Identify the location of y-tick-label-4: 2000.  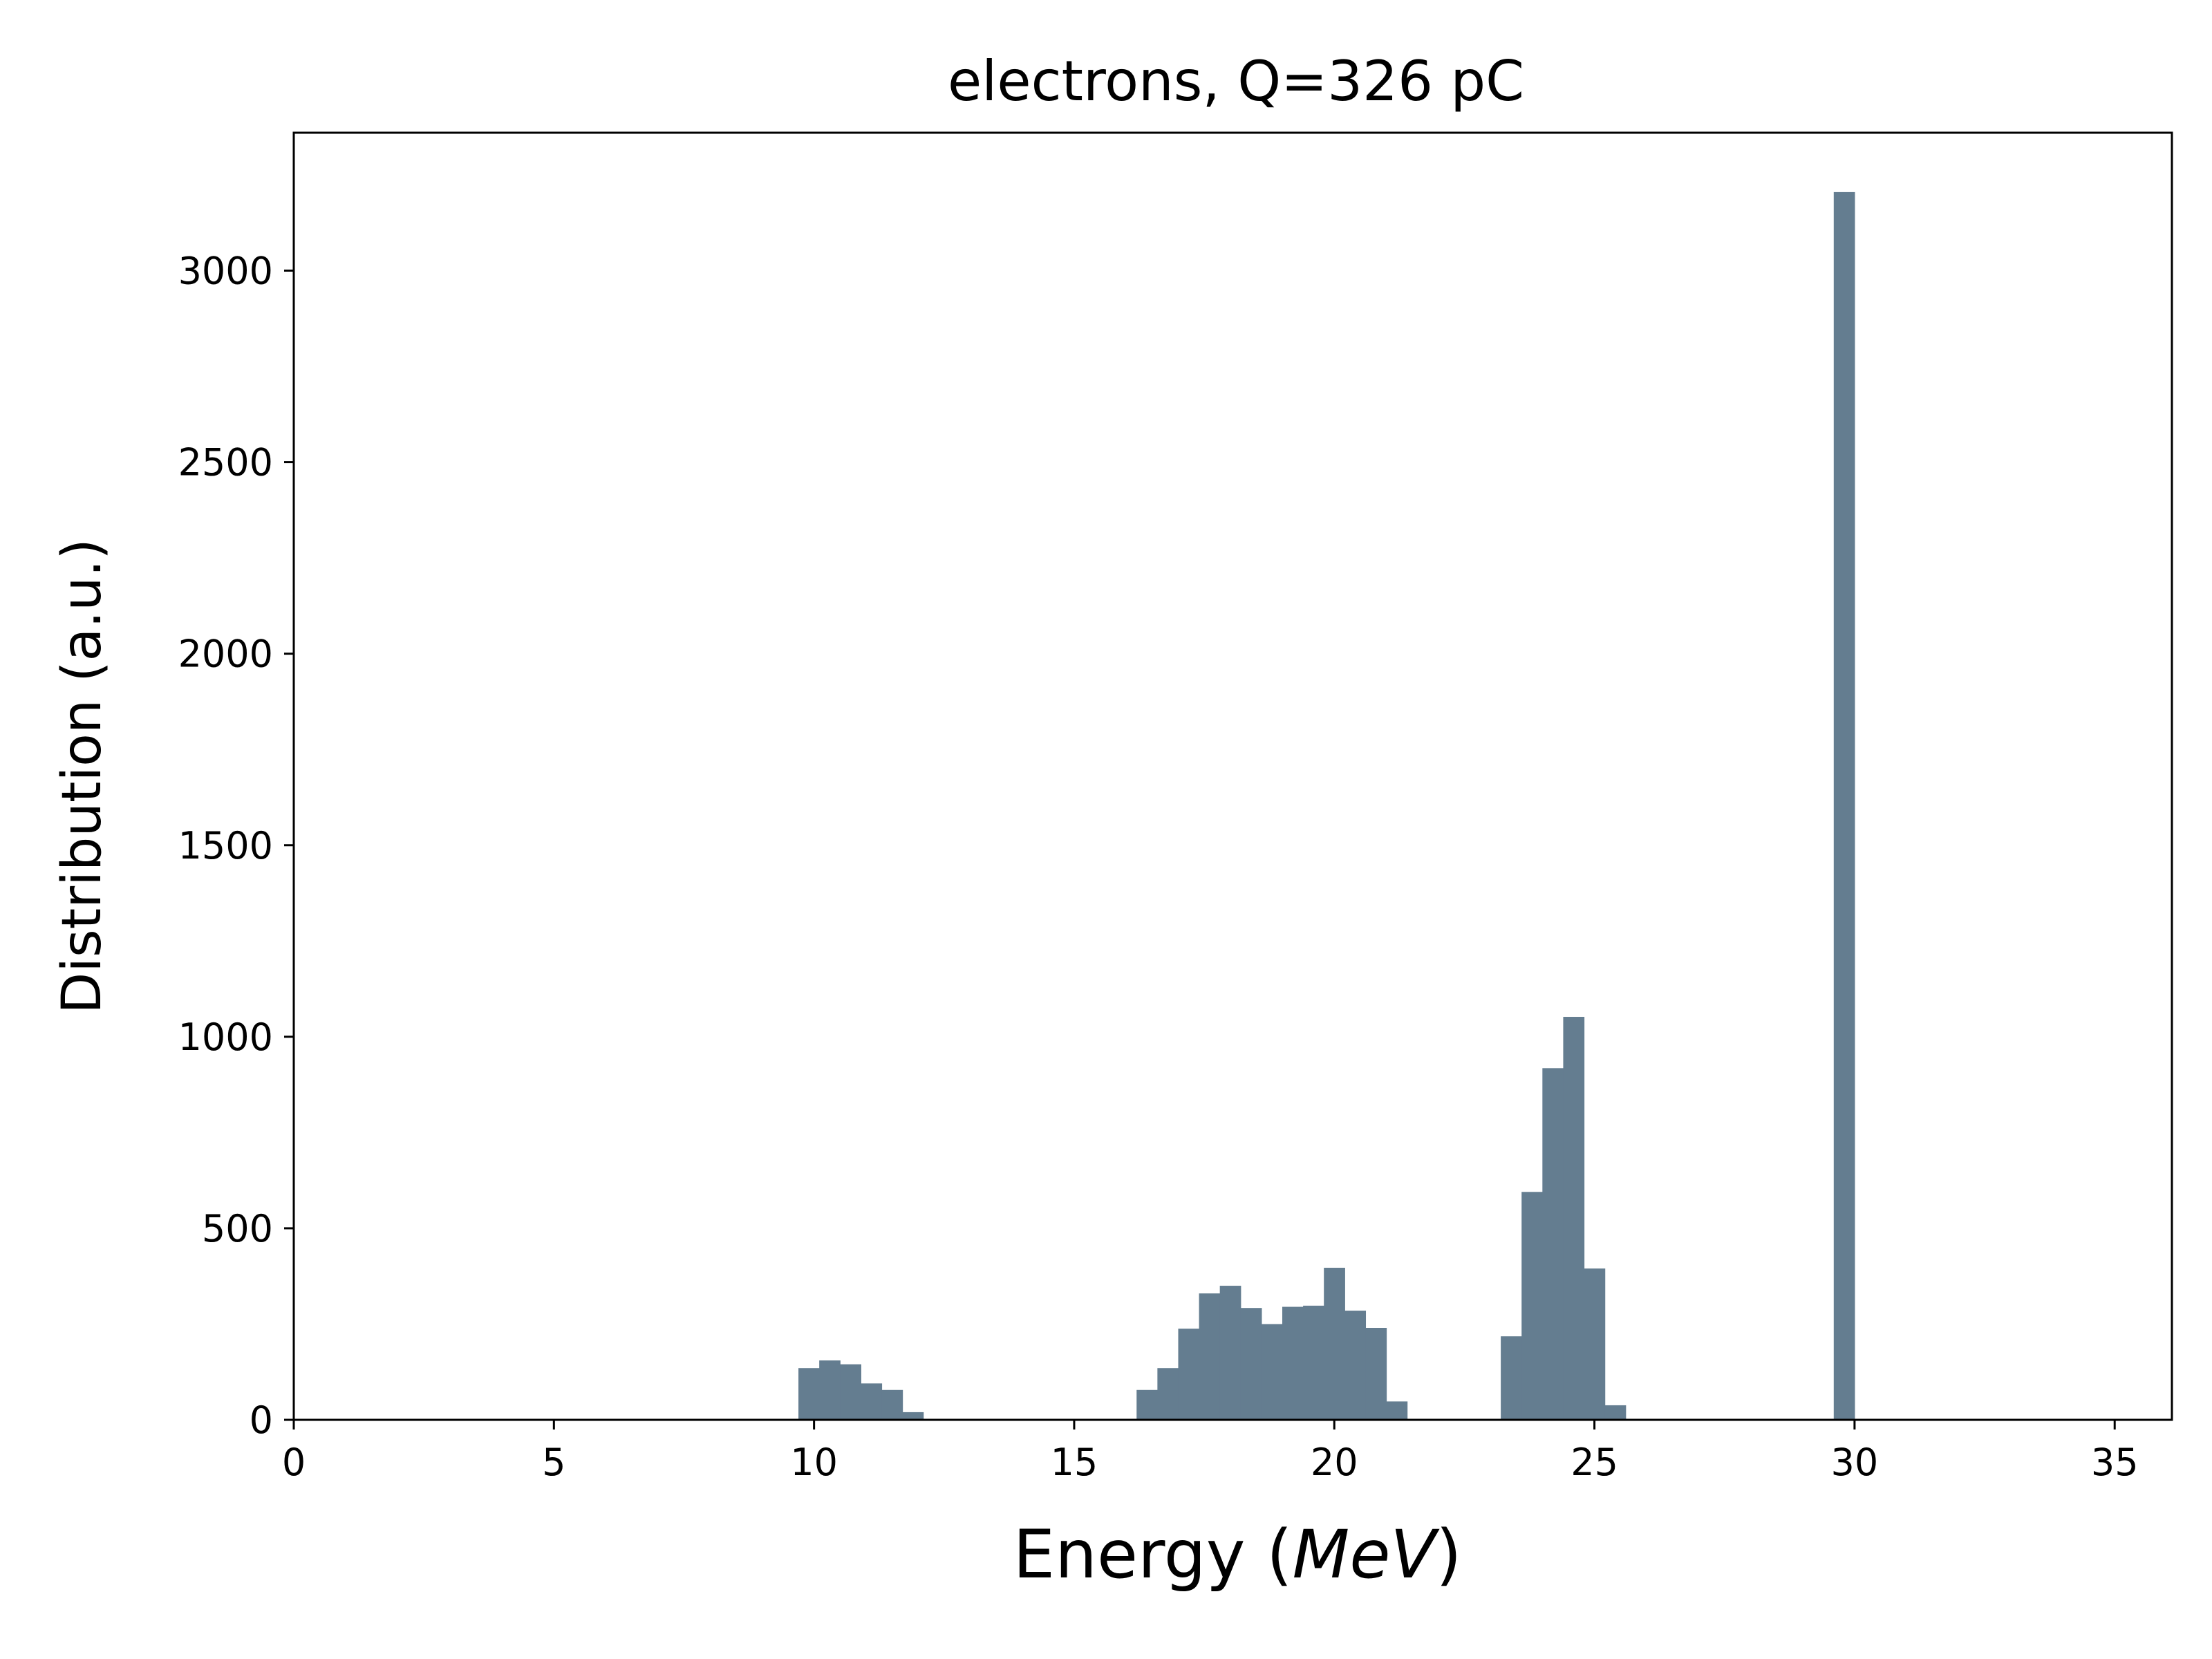
(225, 654).